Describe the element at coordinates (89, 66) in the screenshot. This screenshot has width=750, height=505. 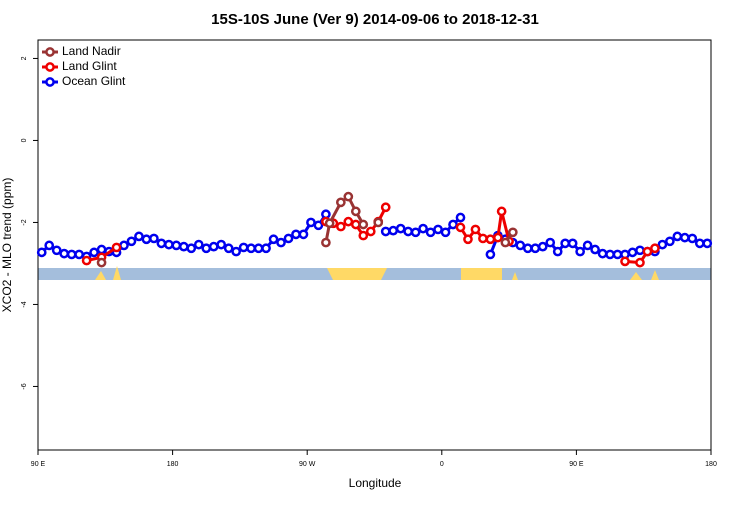
I see `legend-label: Land Glint` at that location.